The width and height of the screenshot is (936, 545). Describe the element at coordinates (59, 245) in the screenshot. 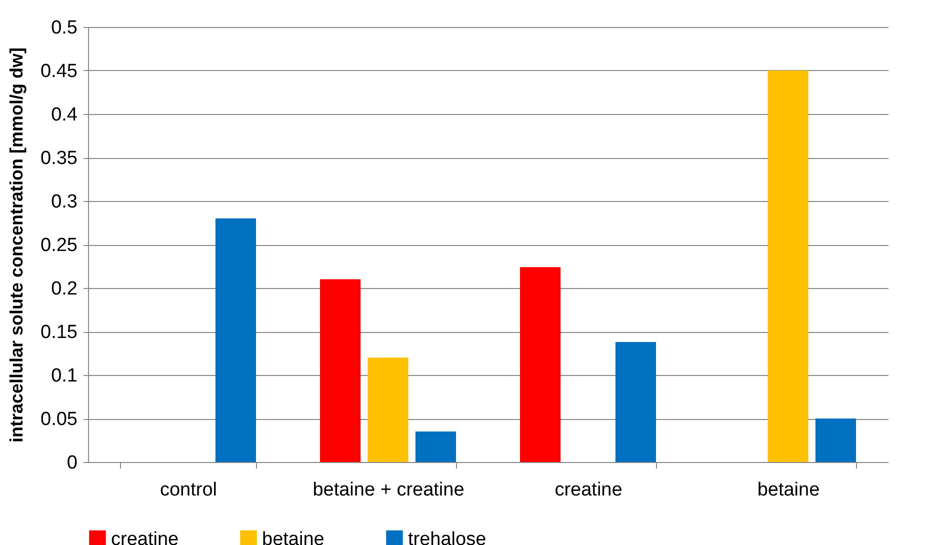

I see `y-tick-label: 0.25` at that location.